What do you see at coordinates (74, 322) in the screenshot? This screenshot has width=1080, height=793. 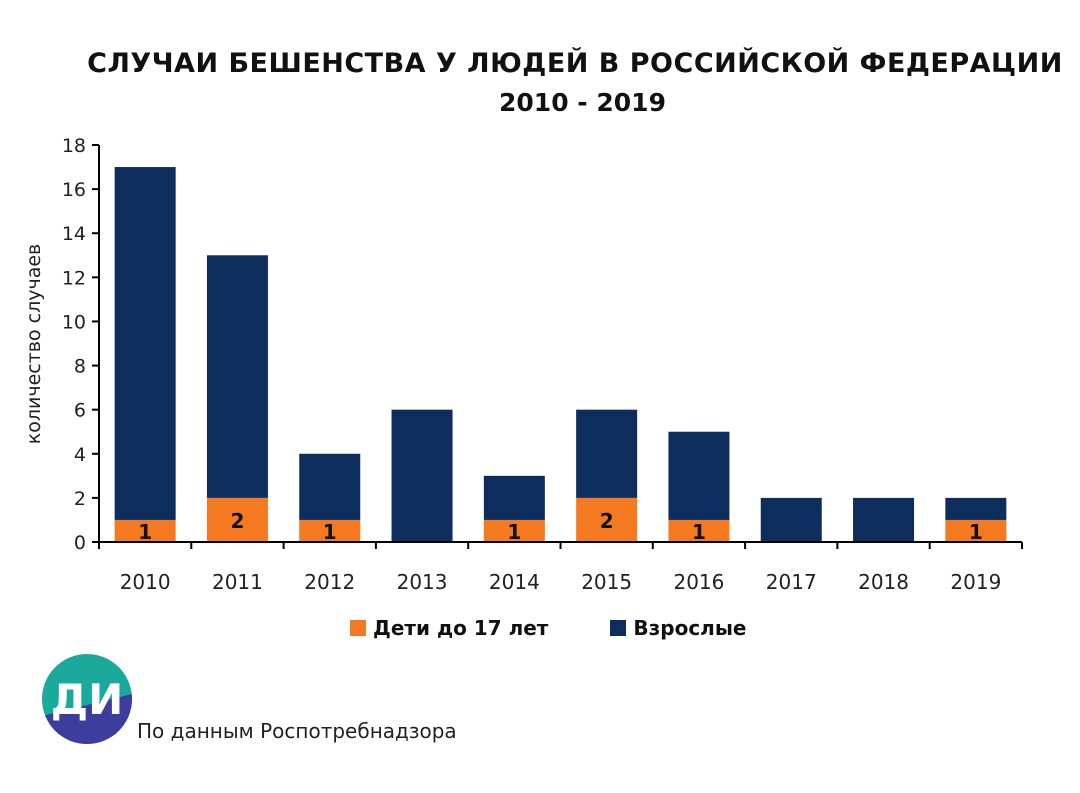 I see `y-tick-label: 10` at bounding box center [74, 322].